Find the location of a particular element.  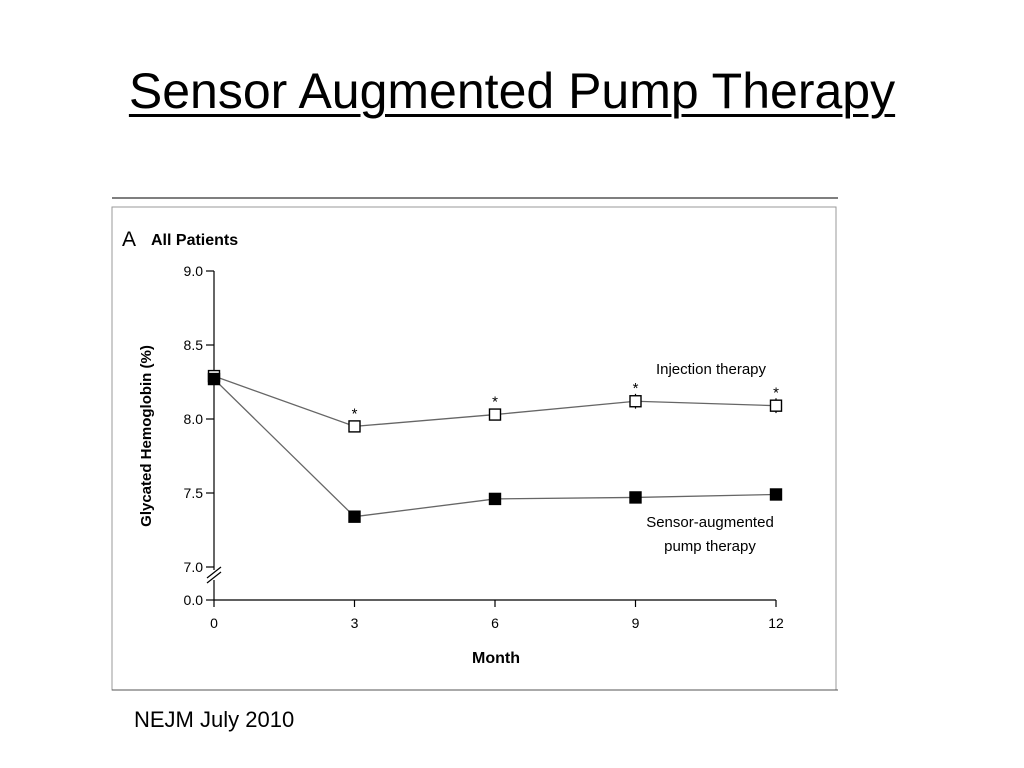

y-axis-label: Glycated Hemoglobin (%) is located at coordinates (146, 436).